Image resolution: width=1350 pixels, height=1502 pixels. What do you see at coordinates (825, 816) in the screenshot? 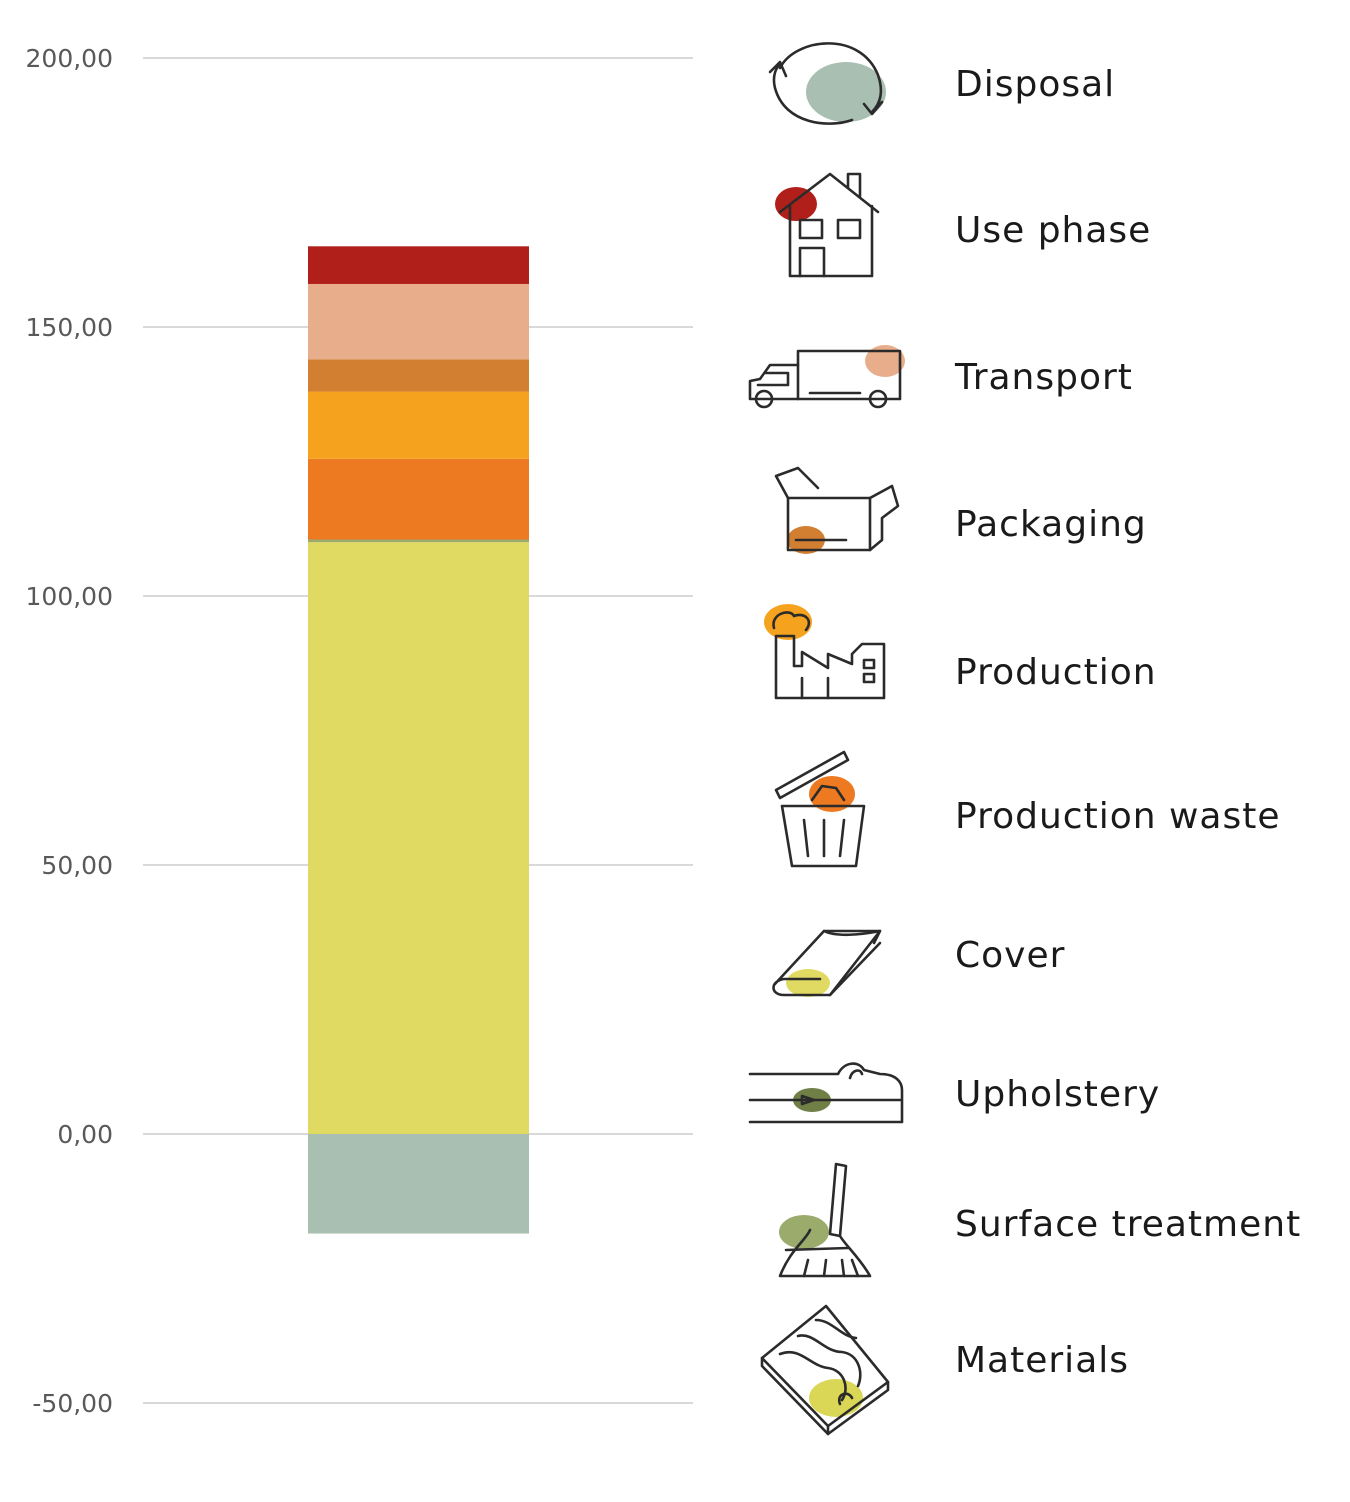
I see `trash-bin-icon` at bounding box center [825, 816].